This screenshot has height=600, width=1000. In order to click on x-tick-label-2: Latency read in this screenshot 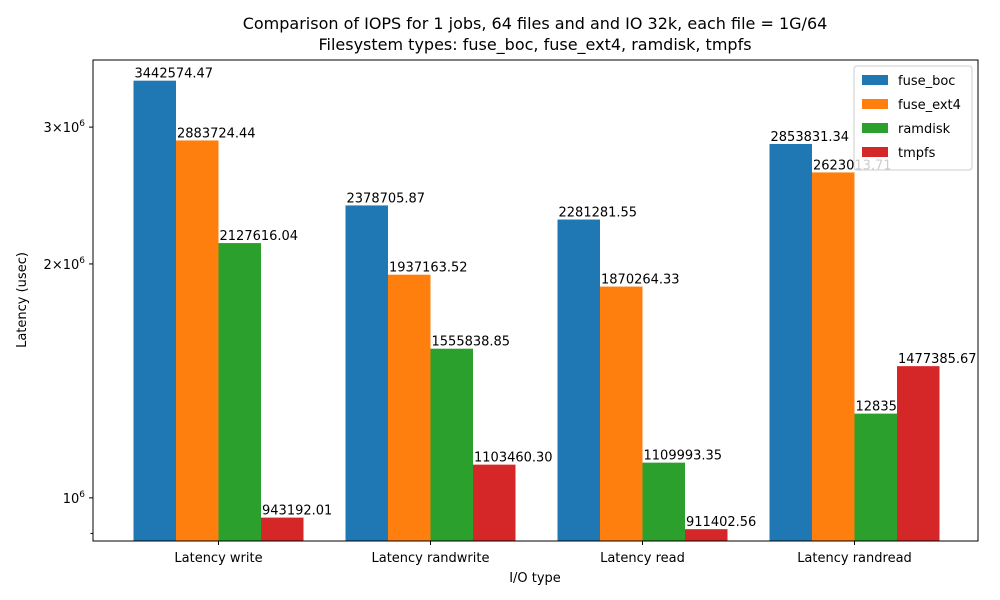, I will do `click(642, 558)`.